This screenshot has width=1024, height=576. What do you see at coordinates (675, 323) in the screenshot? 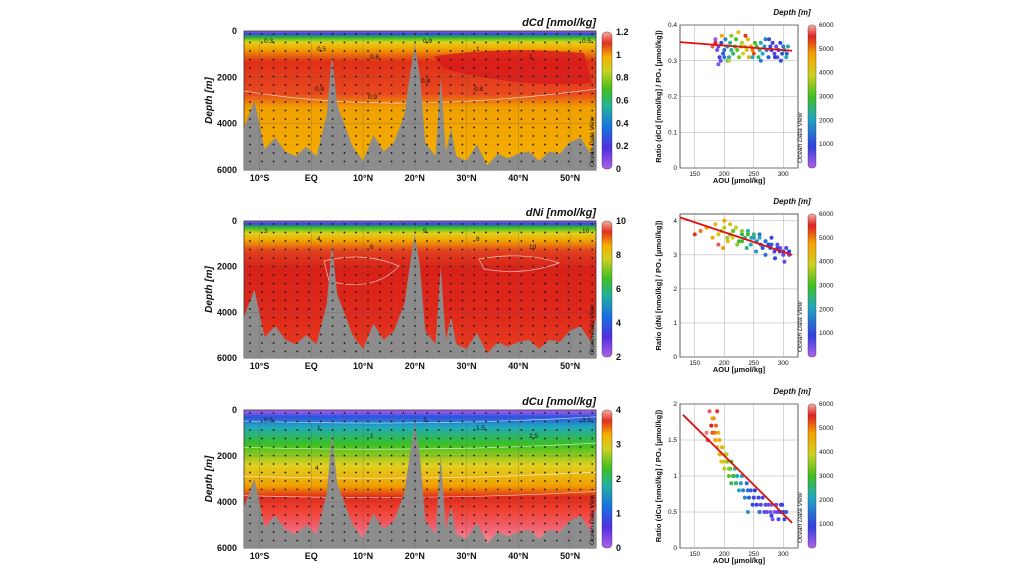
I see `y-tick-label: 1` at bounding box center [675, 323].